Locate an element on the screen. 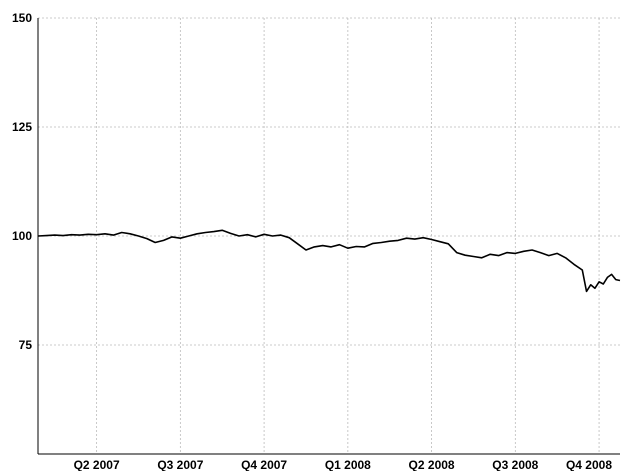 This screenshot has width=621, height=471. y-tick-label: 75 is located at coordinates (26, 345).